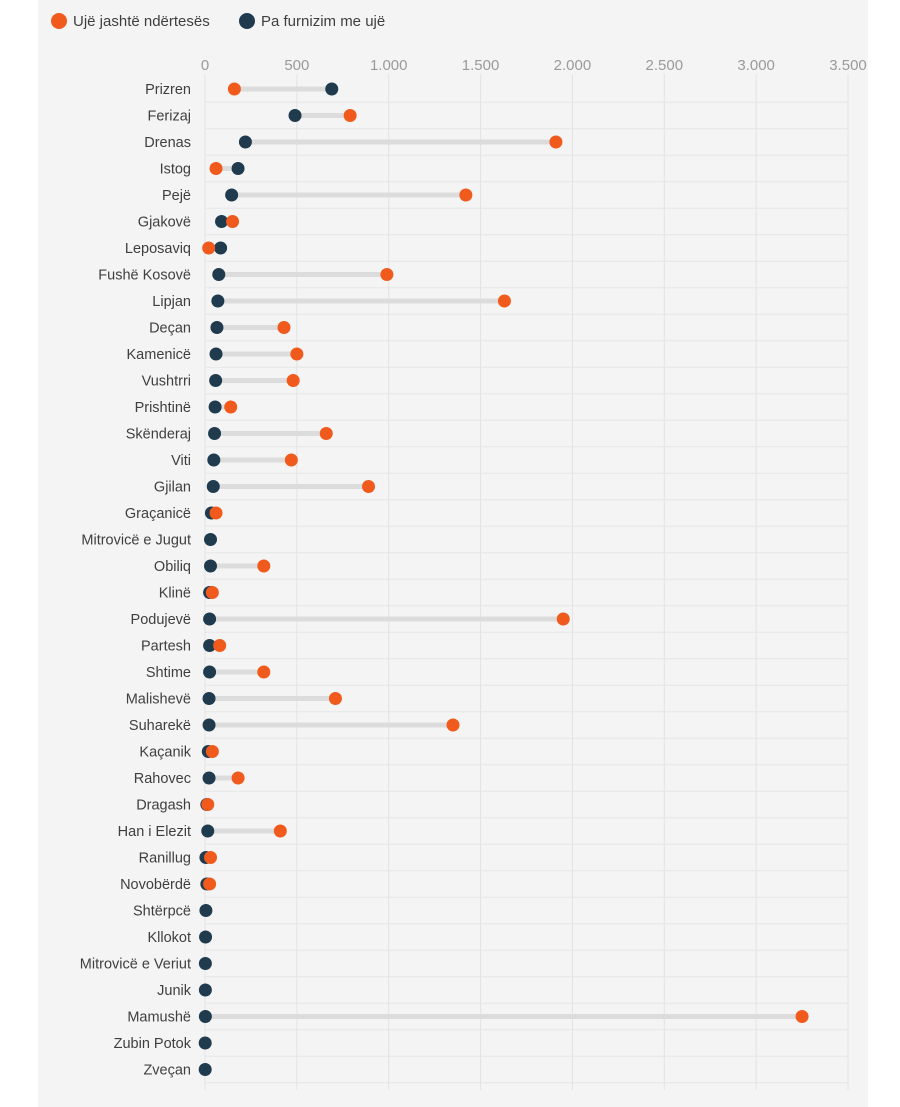 Image resolution: width=900 pixels, height=1107 pixels. Describe the element at coordinates (491, 410) in the screenshot. I see `chart-row: Prishtinë` at that location.